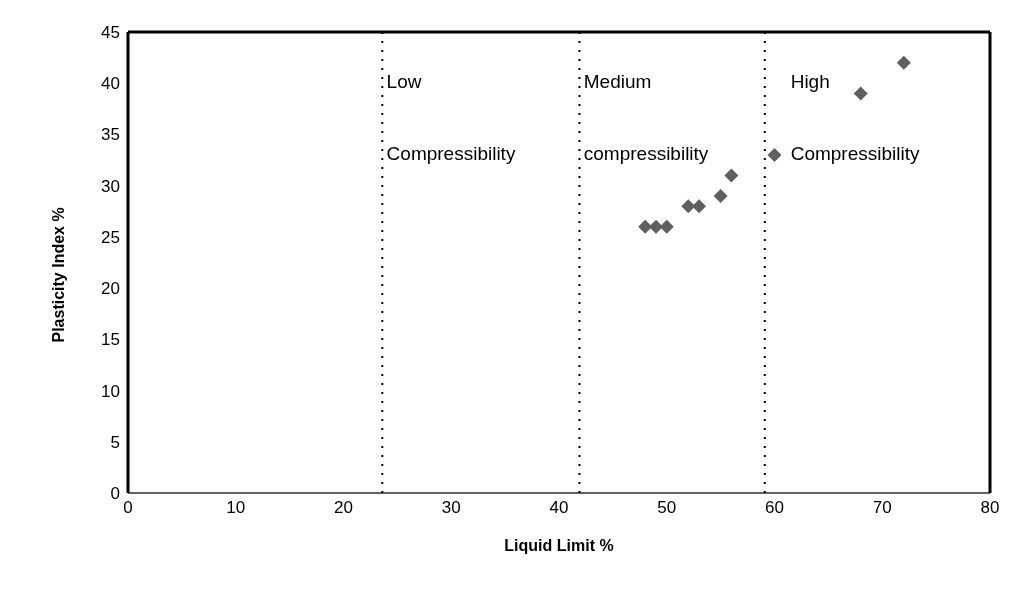  Describe the element at coordinates (128, 508) in the screenshot. I see `x-tick-label: 0` at that location.